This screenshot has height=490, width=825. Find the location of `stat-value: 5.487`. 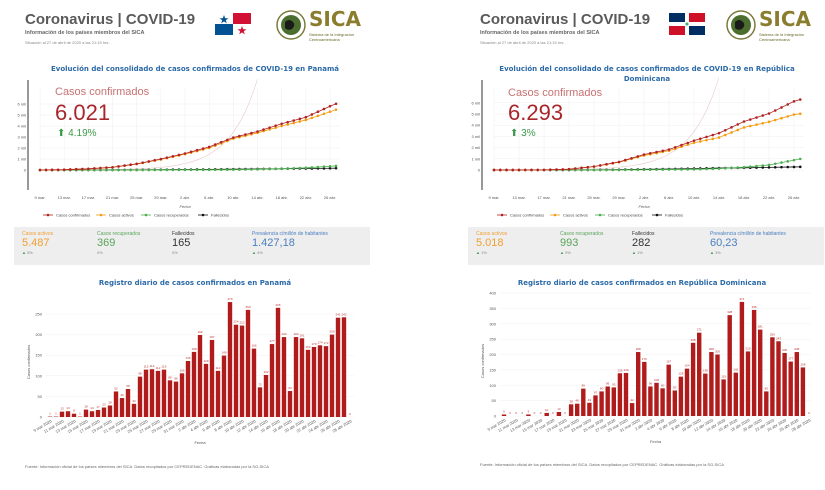

stat-value: 5.487 is located at coordinates (36, 243).